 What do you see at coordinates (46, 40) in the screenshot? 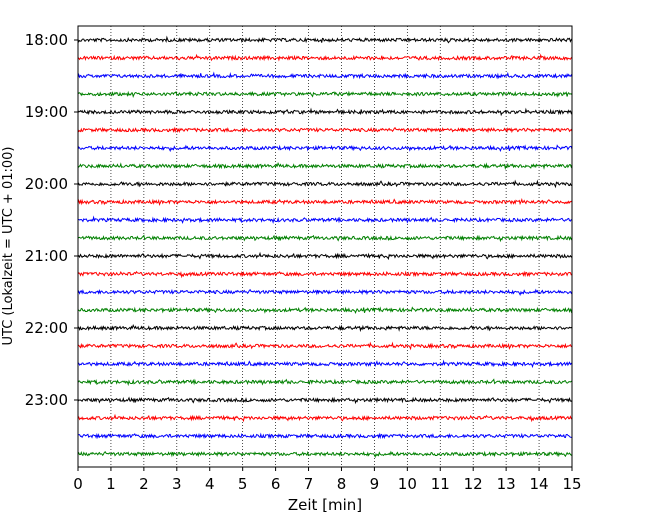
I see `y-tick-label: 18:00` at bounding box center [46, 40].